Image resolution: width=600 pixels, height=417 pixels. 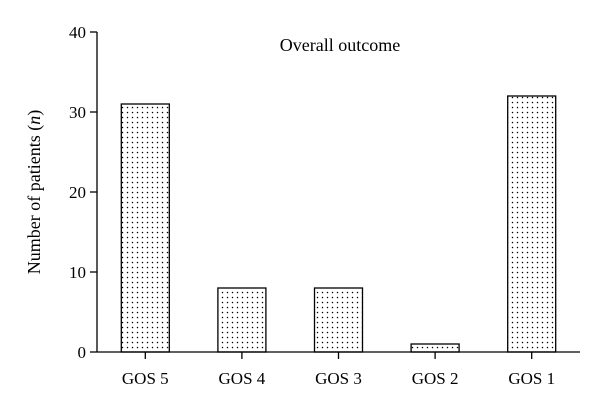 What do you see at coordinates (242, 378) in the screenshot?
I see `x-tick-label: GOS 4` at bounding box center [242, 378].